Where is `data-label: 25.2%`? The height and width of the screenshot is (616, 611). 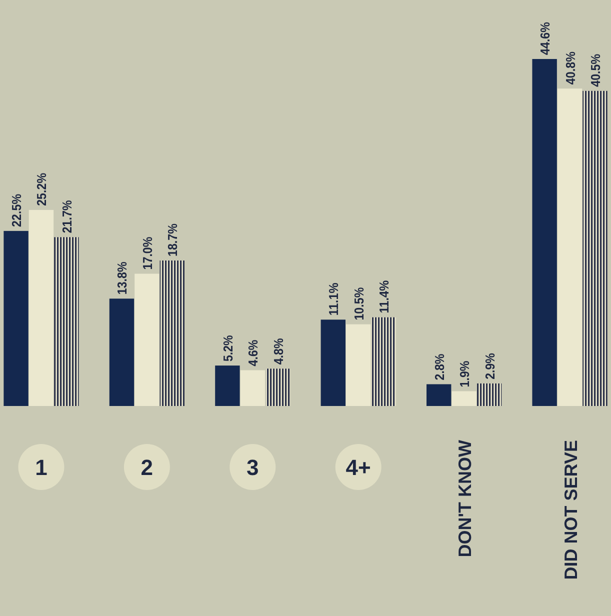 data-label: 25.2% is located at coordinates (42, 187).